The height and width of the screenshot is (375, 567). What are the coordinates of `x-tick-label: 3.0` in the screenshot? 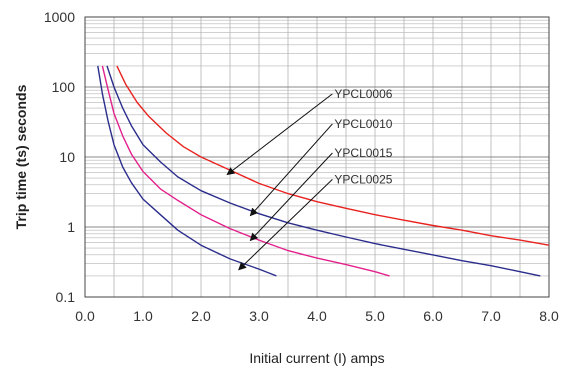 It's located at (259, 316).